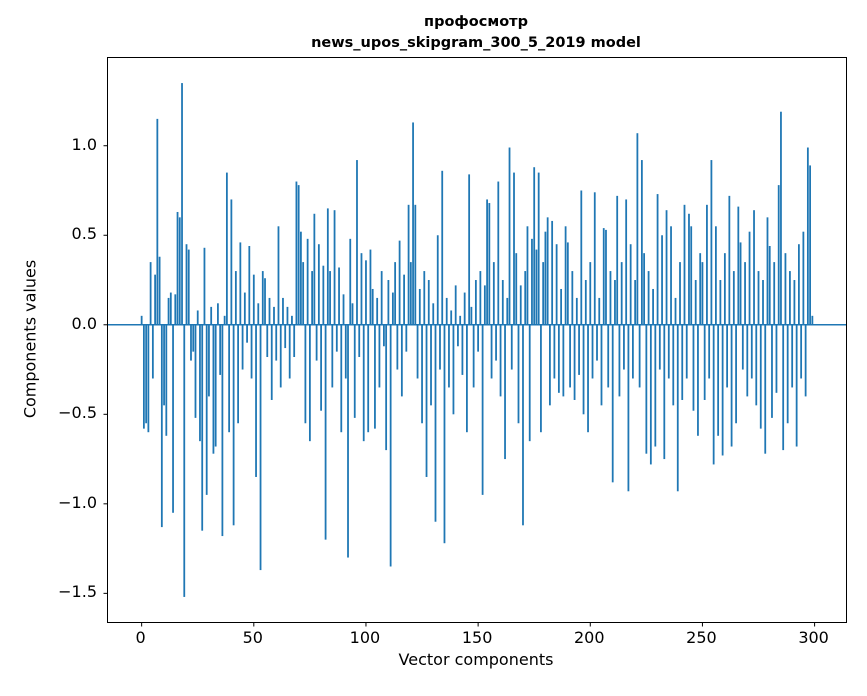 The width and height of the screenshot is (867, 696). Describe the element at coordinates (84, 144) in the screenshot. I see `y-tick-label: 1.0` at that location.